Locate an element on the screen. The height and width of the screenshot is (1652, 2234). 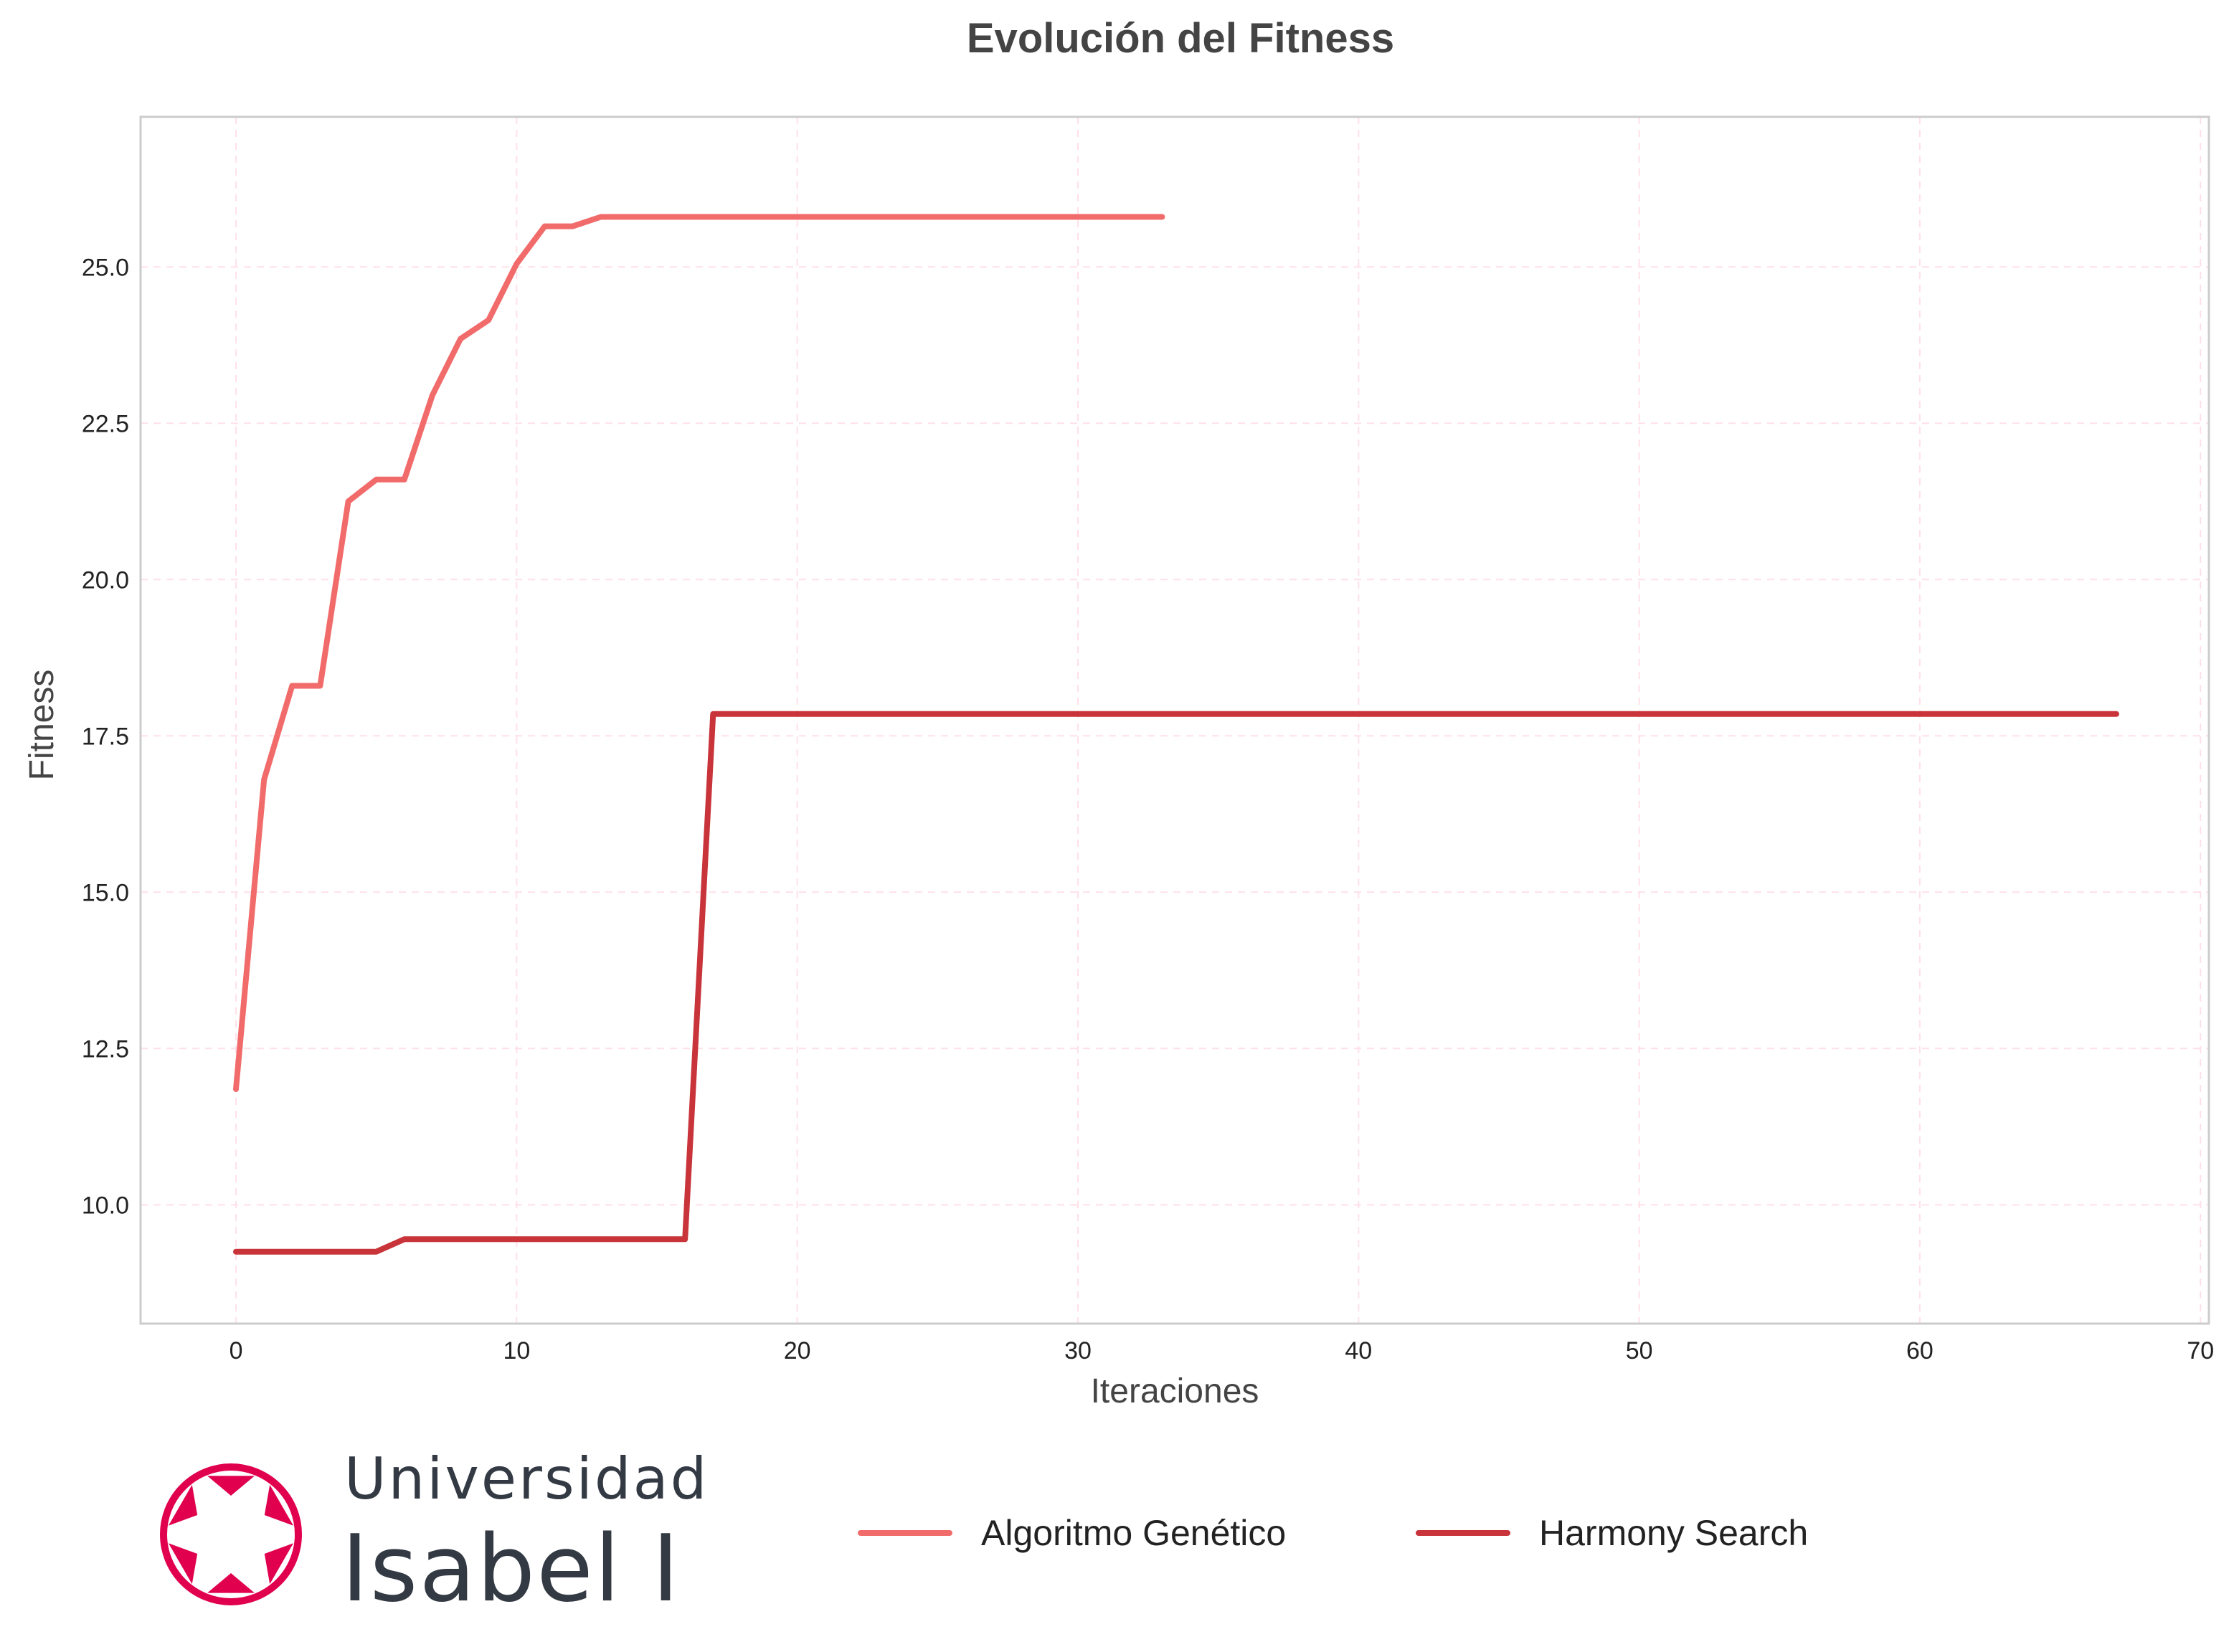
x-tick-label: 70 is located at coordinates (2200, 1350).